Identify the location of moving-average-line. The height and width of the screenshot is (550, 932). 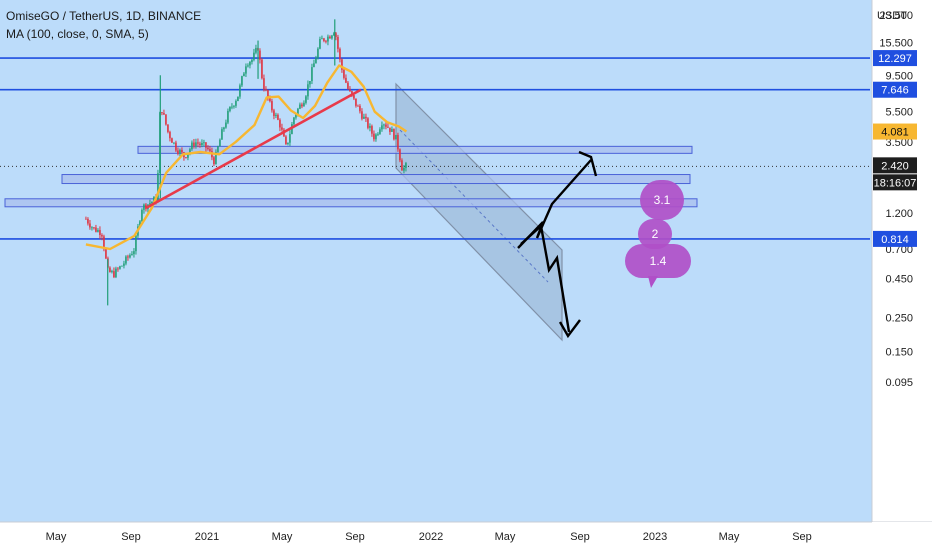
(246, 157).